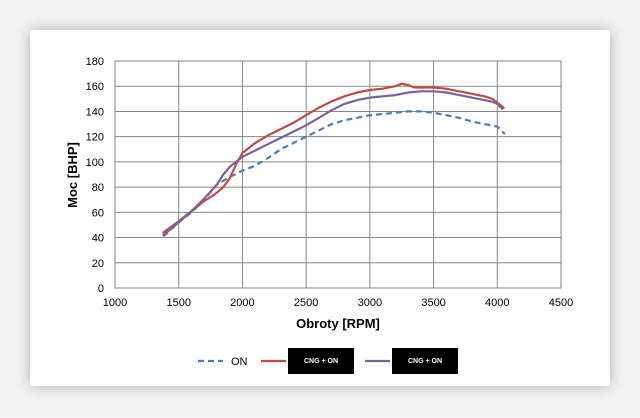  I want to click on y-tick-label: 120, so click(95, 138).